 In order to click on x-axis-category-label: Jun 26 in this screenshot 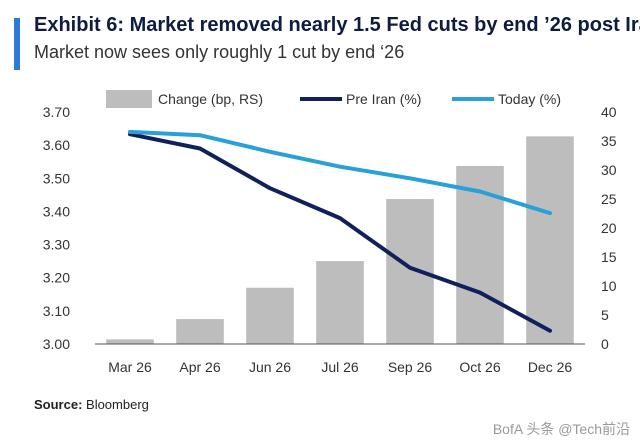, I will do `click(270, 367)`.